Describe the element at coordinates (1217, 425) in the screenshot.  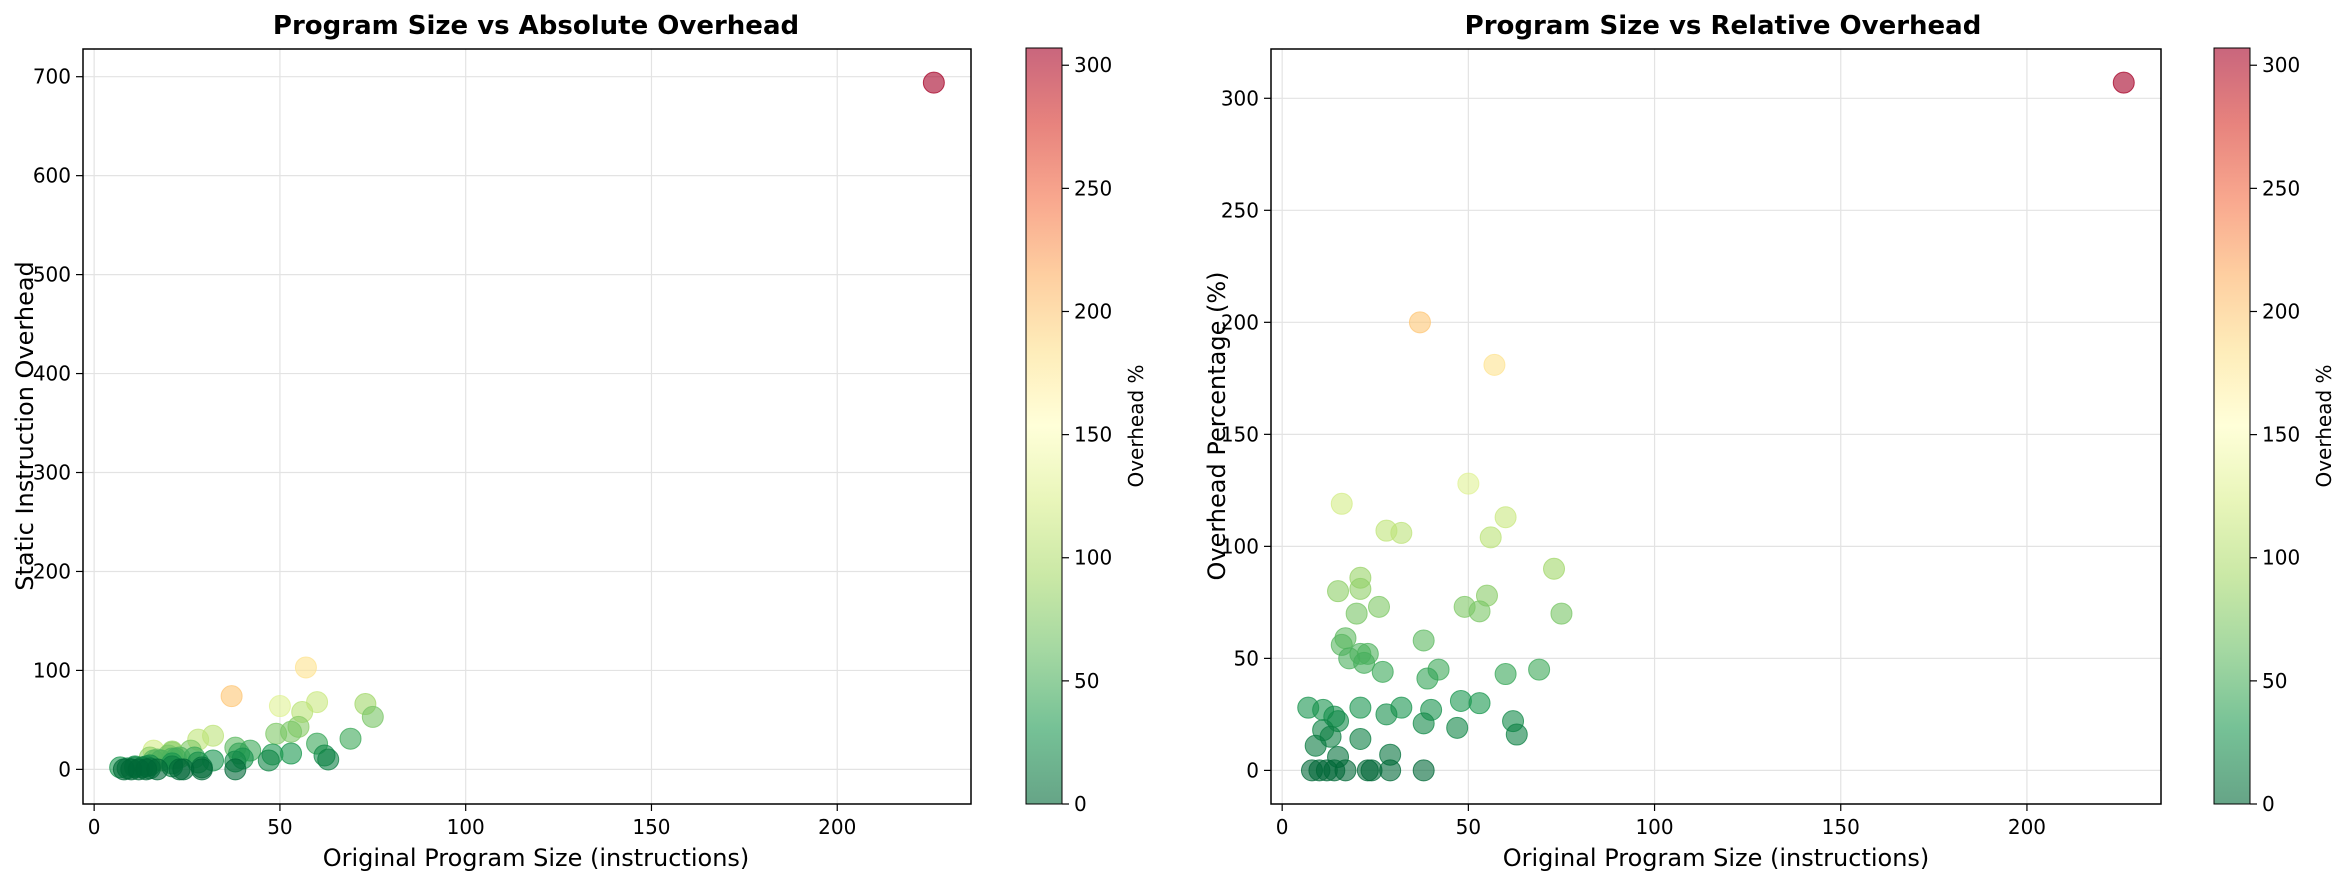
I see `y-axis-label: Overhead Percentage (%)` at that location.